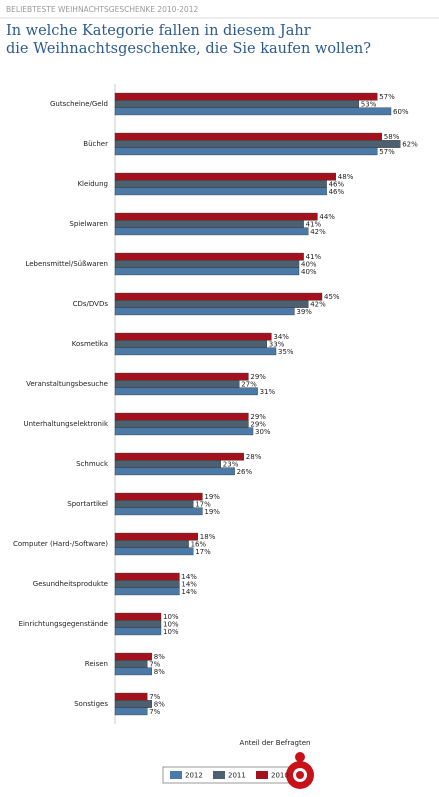 Image resolution: width=439 pixels, height=797 pixels. Describe the element at coordinates (249, 385) in the screenshot. I see `value-label: 27%` at that location.